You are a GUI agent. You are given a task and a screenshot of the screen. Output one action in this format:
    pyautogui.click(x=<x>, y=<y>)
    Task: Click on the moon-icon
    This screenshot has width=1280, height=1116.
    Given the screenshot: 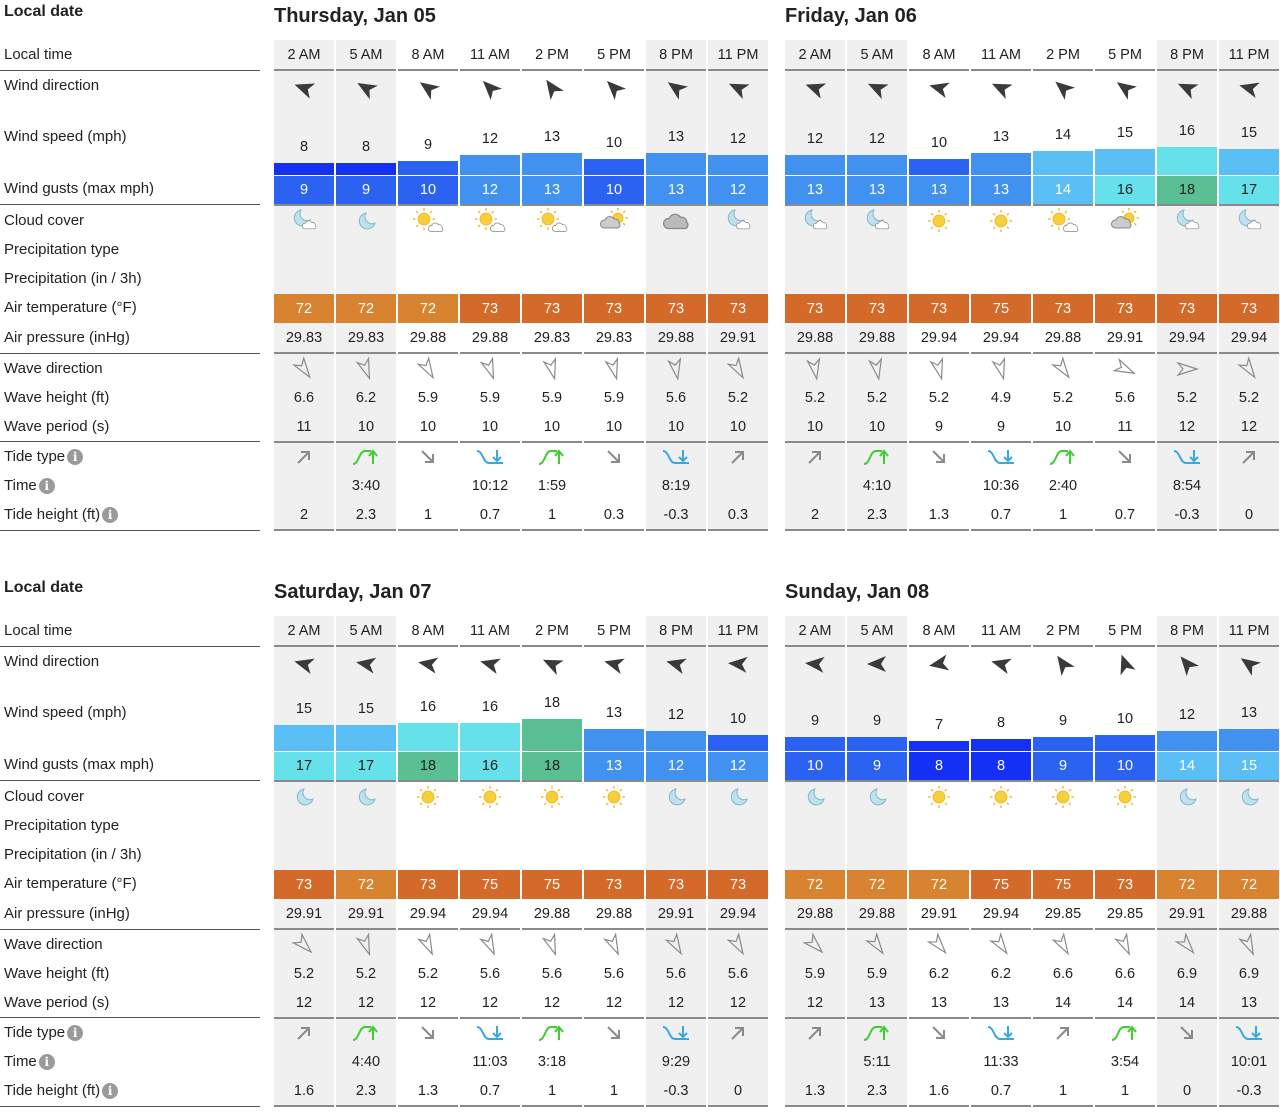 What is the action you would take?
    pyautogui.click(x=877, y=797)
    